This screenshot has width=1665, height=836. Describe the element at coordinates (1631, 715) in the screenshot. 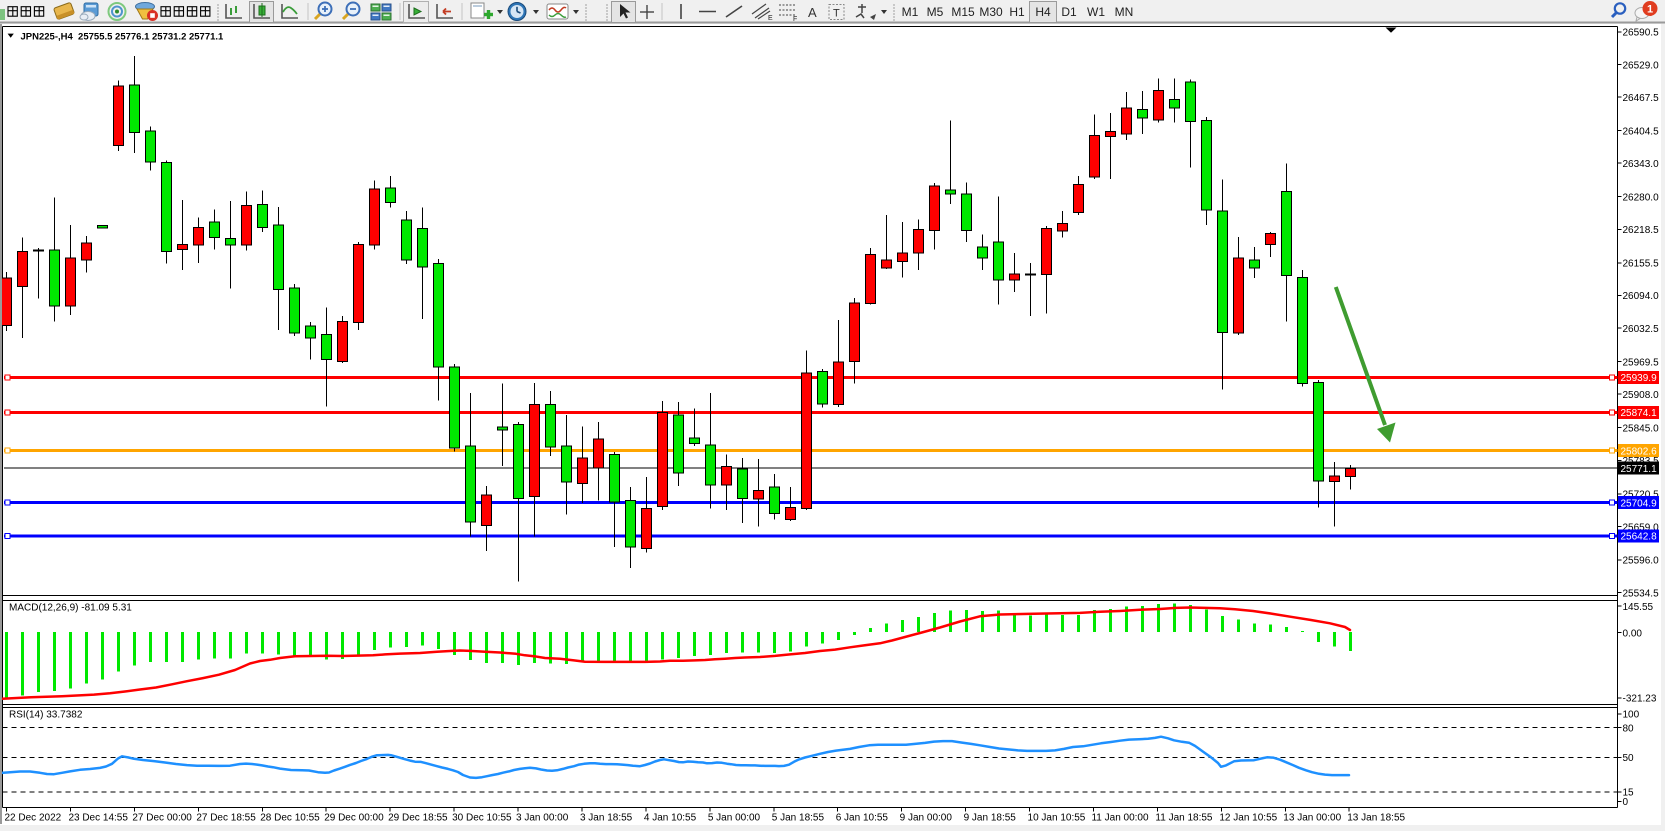

I see `svg-text: 100` at that location.